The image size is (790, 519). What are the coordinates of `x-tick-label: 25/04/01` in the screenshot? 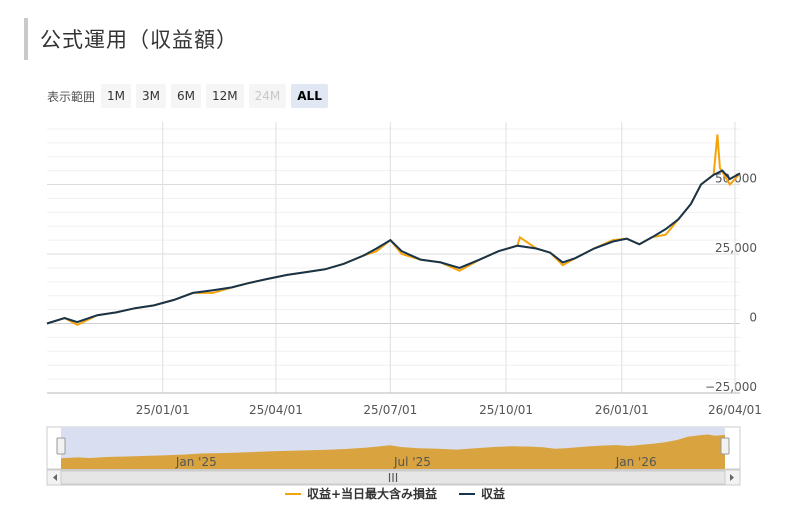 It's located at (276, 410).